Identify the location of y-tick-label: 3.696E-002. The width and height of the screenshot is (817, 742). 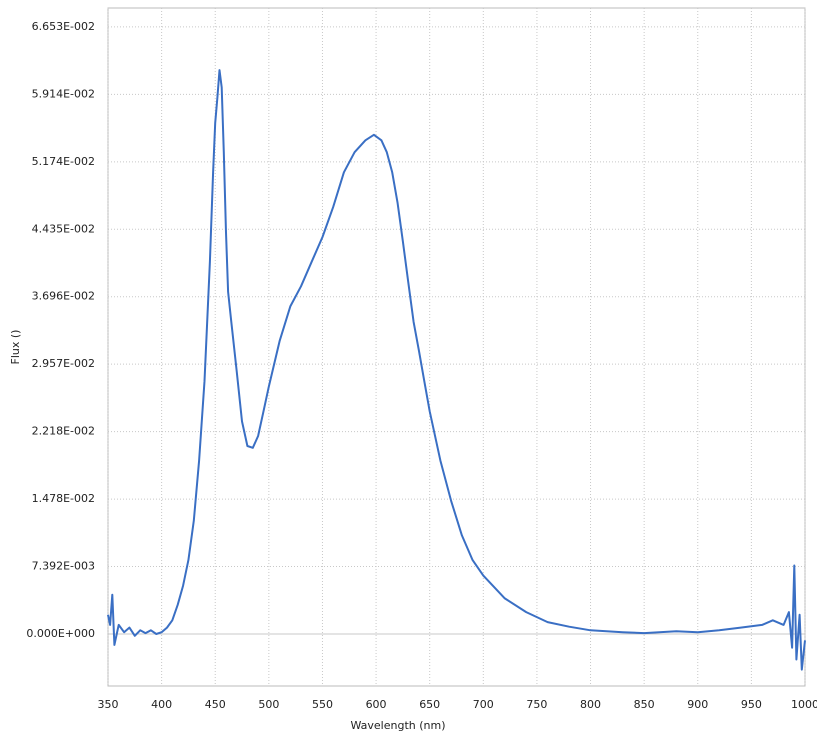
(63, 296).